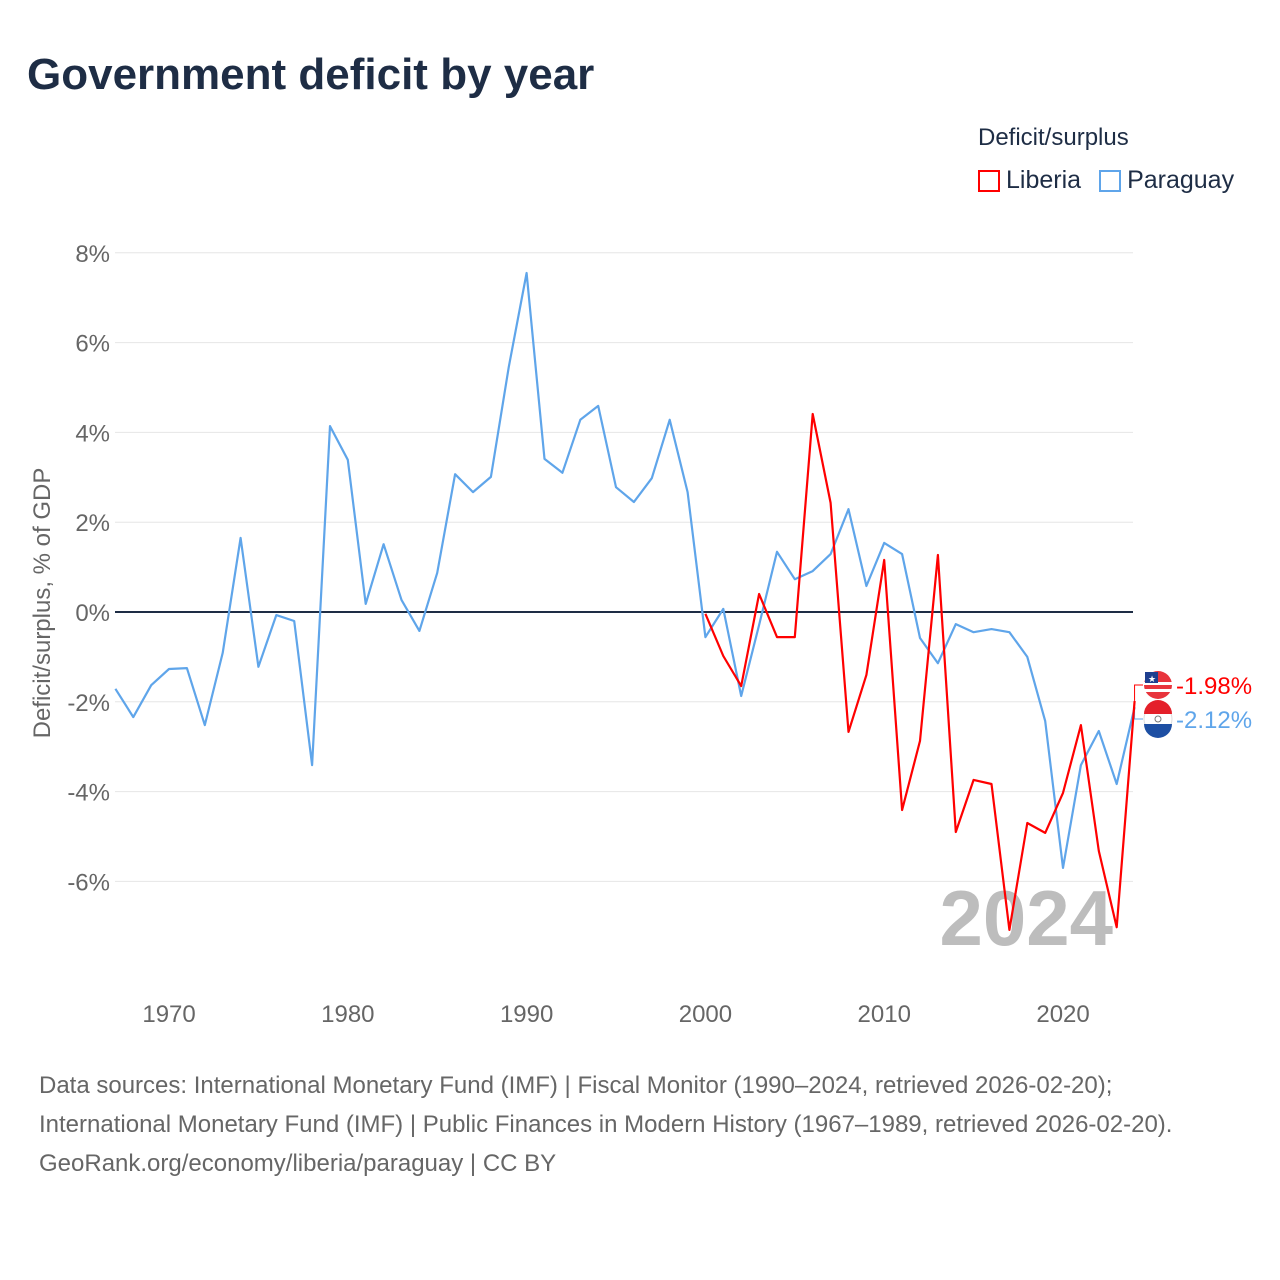 The image size is (1280, 1280). I want to click on y-tick-label: 2%, so click(92, 523).